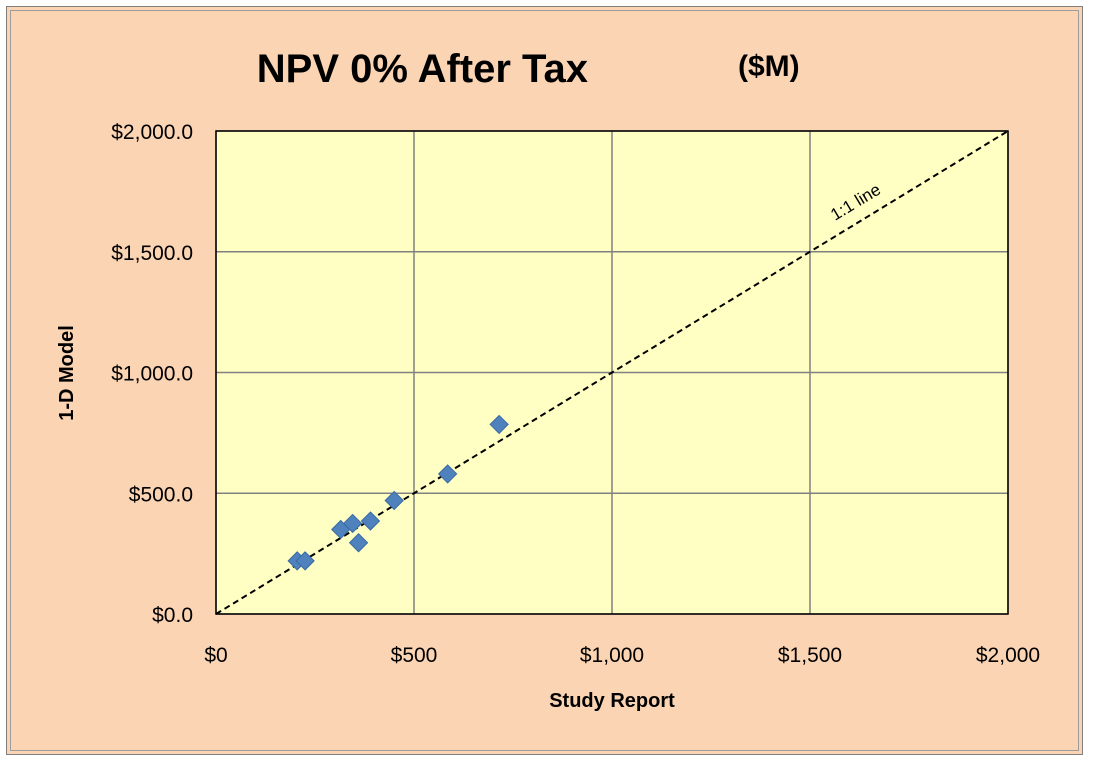  Describe the element at coordinates (215, 655) in the screenshot. I see `x-tick-label: $0` at that location.